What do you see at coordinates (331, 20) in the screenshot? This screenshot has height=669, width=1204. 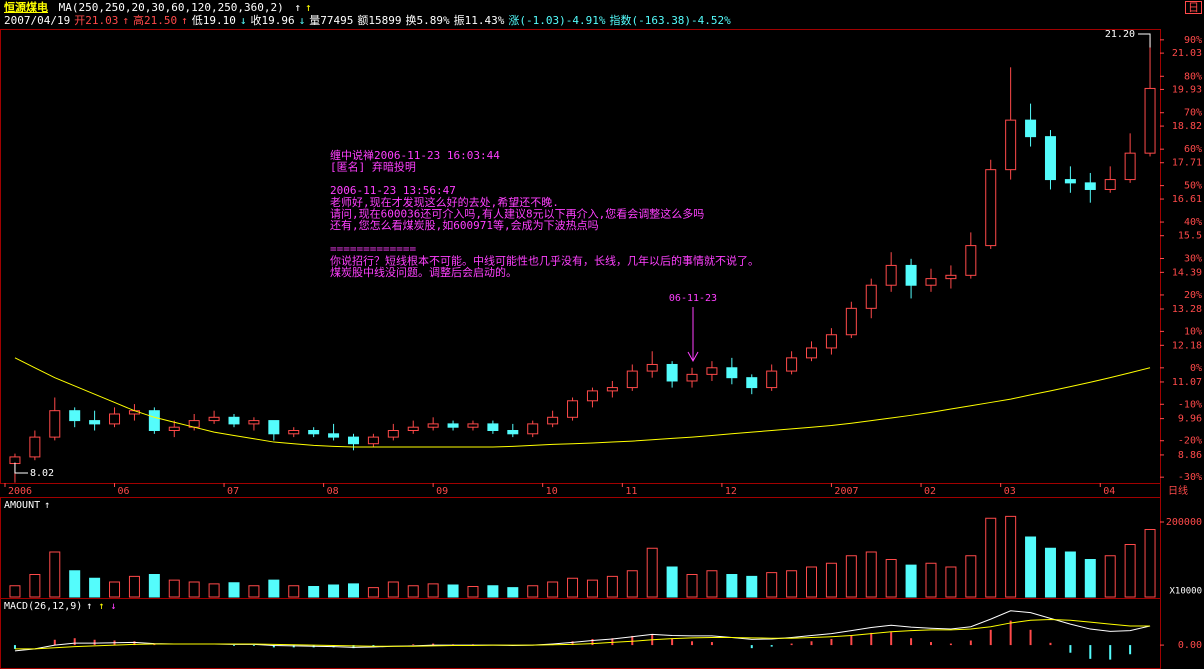 I see `quote-field: 量77495` at bounding box center [331, 20].